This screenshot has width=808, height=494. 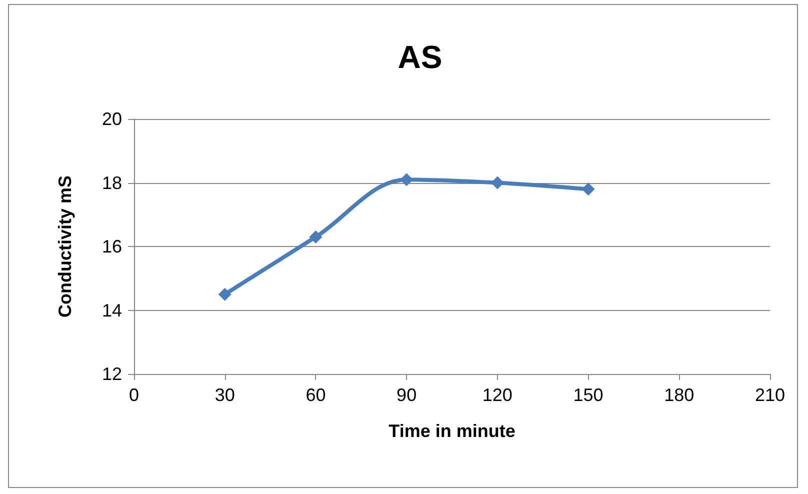 What do you see at coordinates (420, 57) in the screenshot?
I see `chart-title: AS` at bounding box center [420, 57].